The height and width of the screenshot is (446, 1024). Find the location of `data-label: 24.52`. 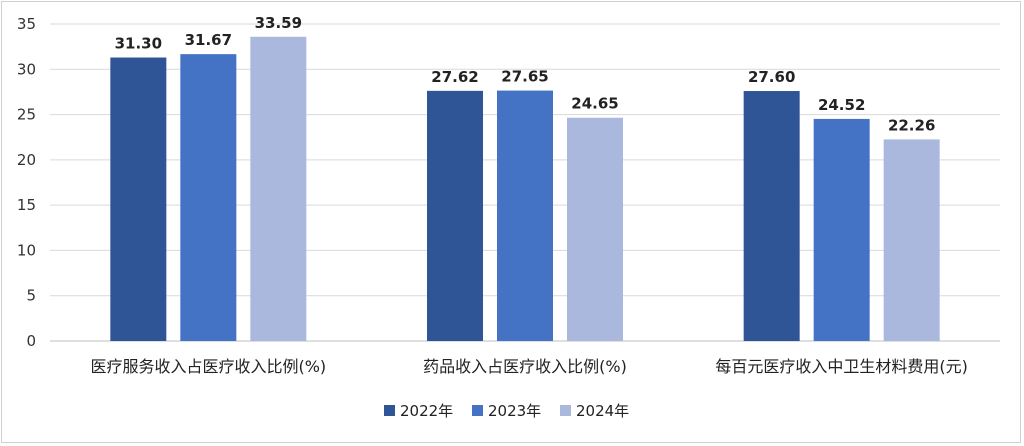

data-label: 24.52 is located at coordinates (841, 105).